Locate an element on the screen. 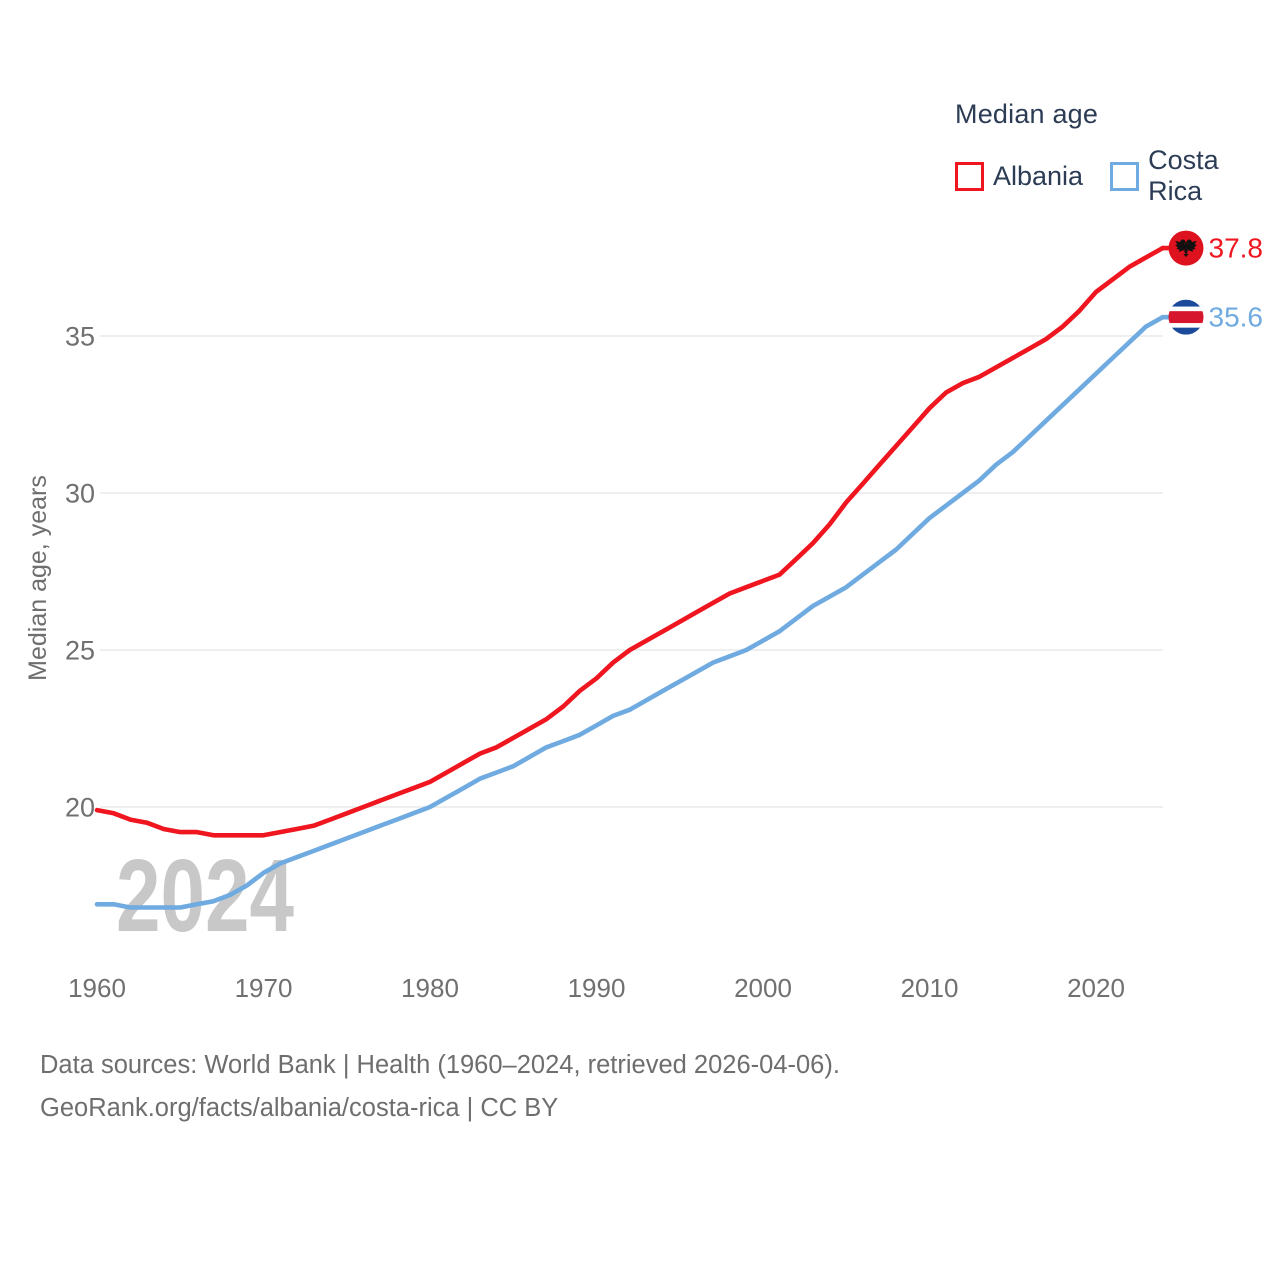 The height and width of the screenshot is (1280, 1280). double-headed-eagle-icon is located at coordinates (1186, 248).